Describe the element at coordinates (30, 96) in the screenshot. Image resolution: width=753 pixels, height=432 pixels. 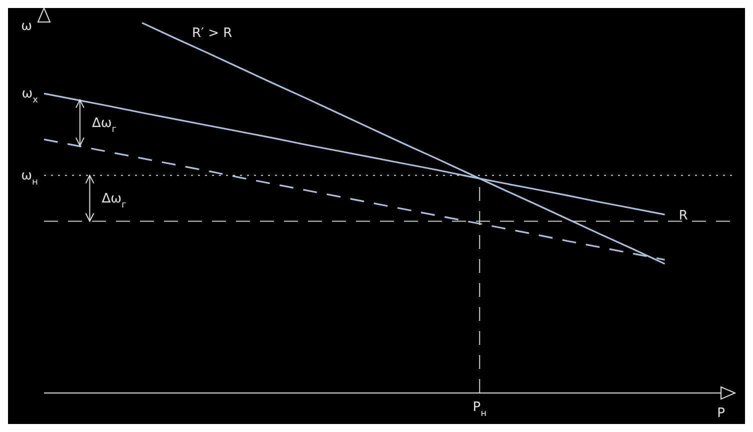
I see `text: ω$_{х}$` at that location.